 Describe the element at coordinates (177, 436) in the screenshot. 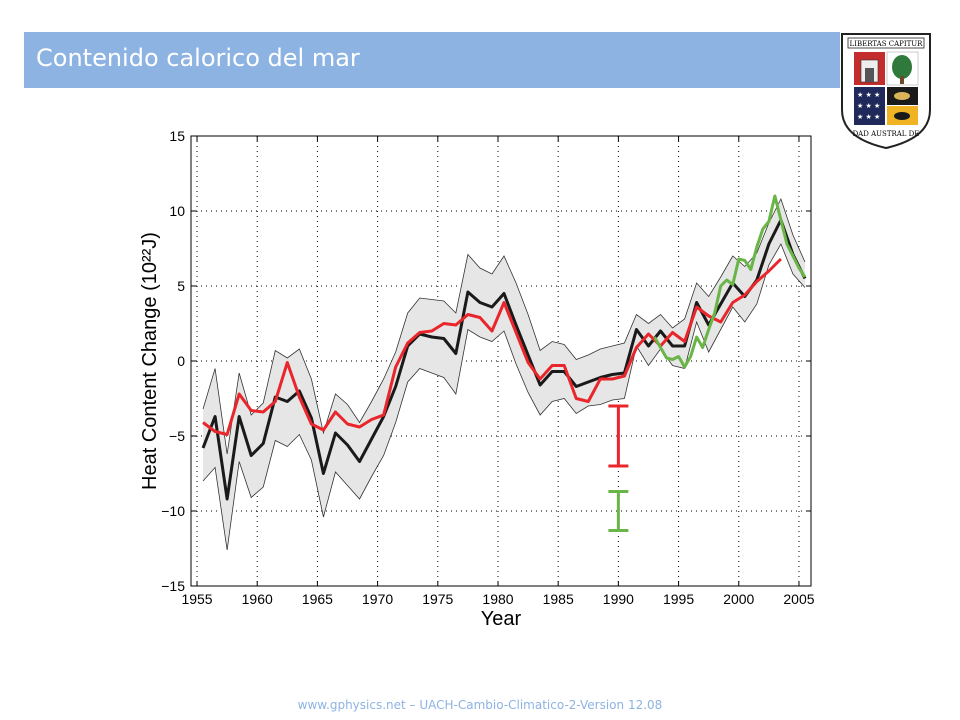

I see `y-tick-label: −5` at that location.